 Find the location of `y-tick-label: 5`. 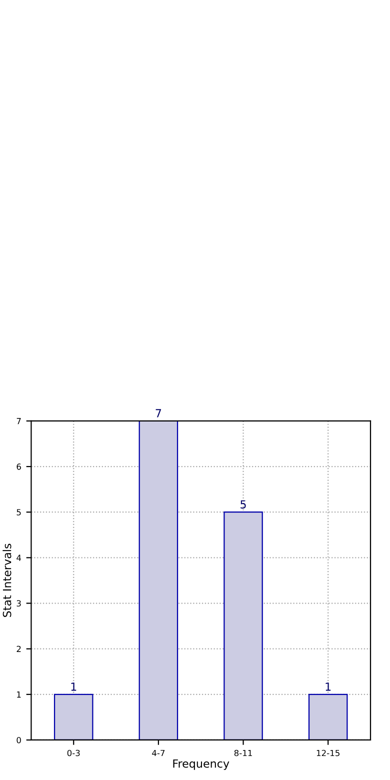

y-tick-label: 5 is located at coordinates (18, 512).